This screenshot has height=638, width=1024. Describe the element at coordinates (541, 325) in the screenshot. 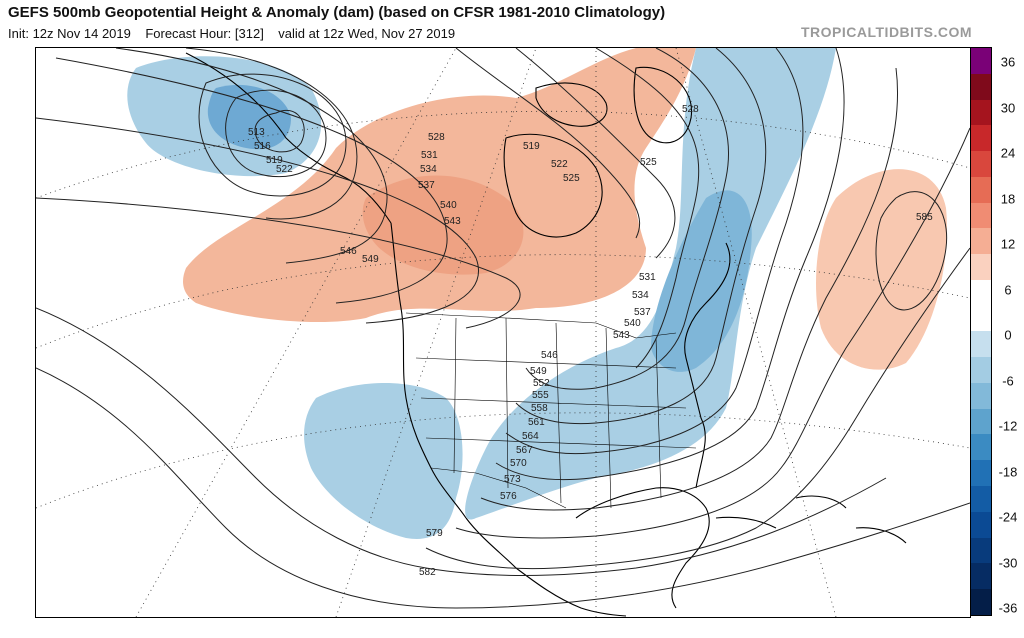

I see `us-canada-border` at that location.